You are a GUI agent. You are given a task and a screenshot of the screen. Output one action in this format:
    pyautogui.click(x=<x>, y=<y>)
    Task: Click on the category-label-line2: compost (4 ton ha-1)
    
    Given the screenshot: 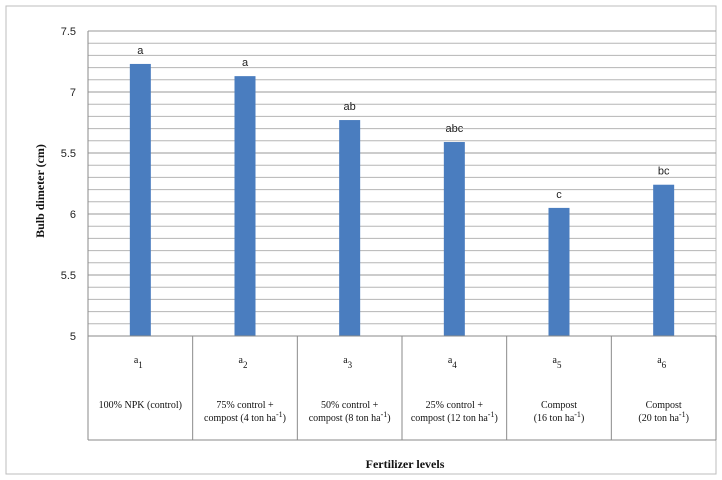 What is the action you would take?
    pyautogui.click(x=245, y=417)
    